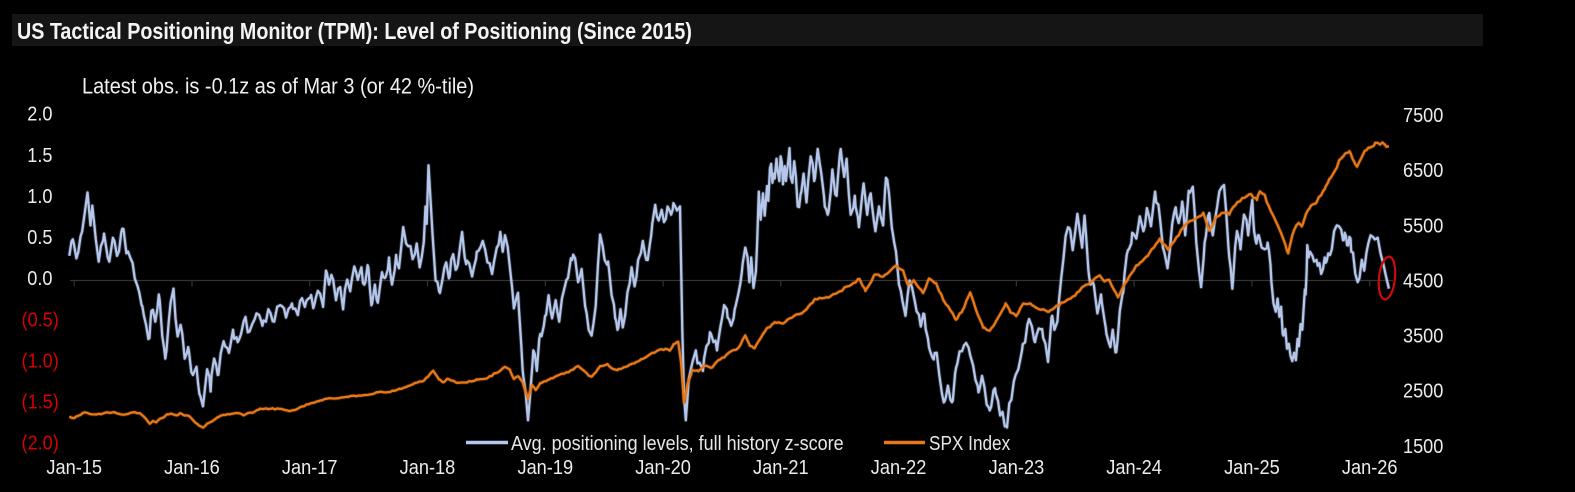  What do you see at coordinates (40, 321) in the screenshot?
I see `svg-text: (0.5)` at bounding box center [40, 321].